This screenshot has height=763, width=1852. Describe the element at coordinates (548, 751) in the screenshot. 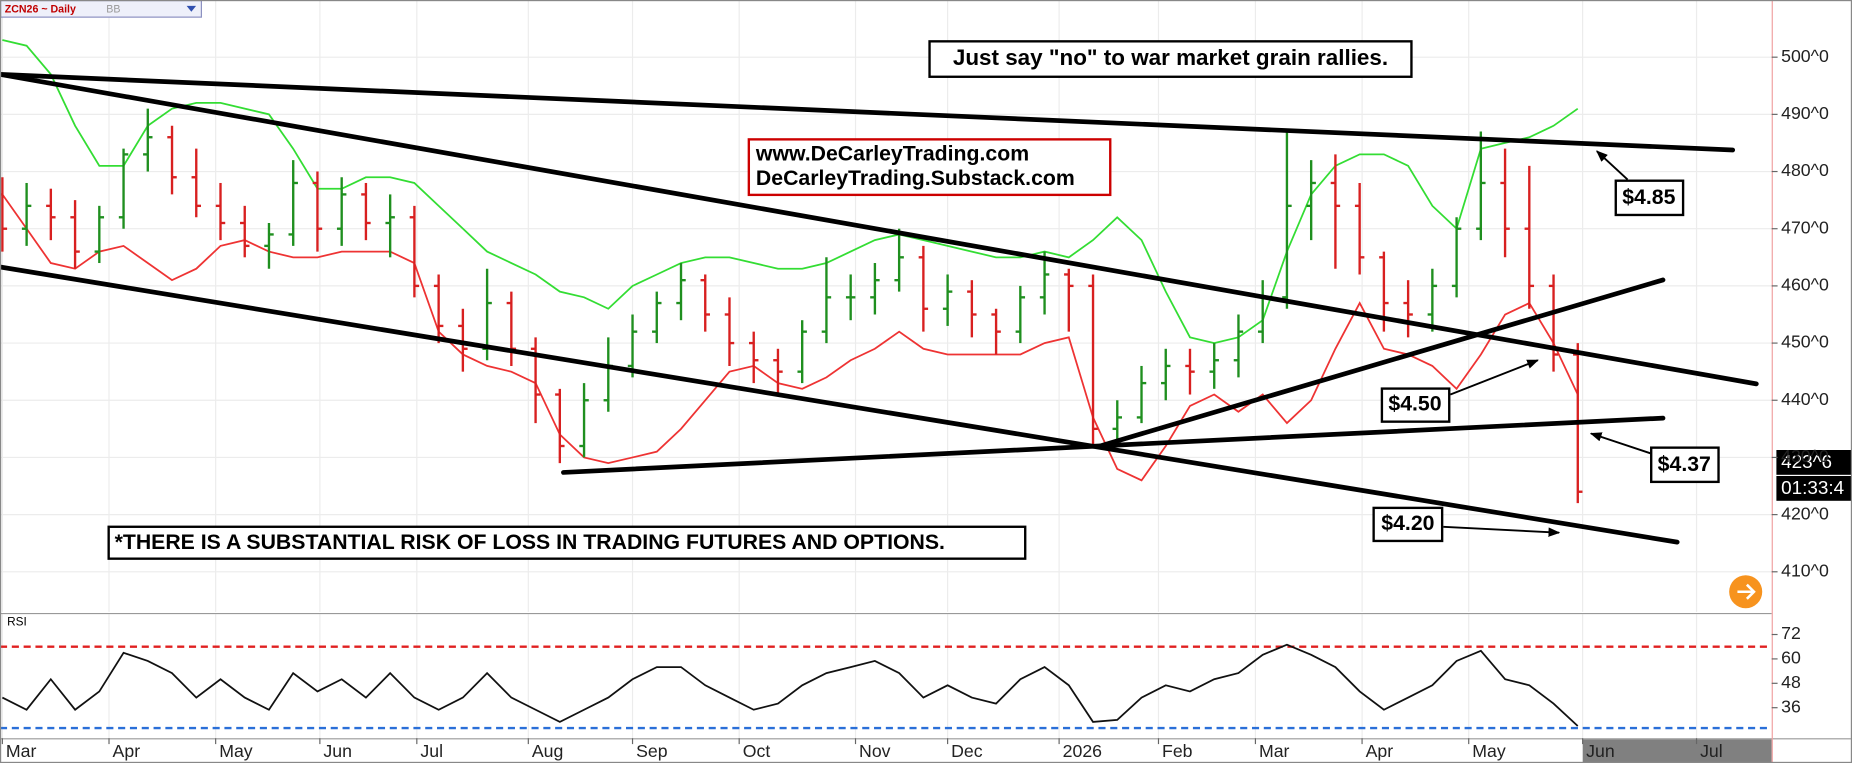

I see `x-tick-label: Aug` at that location.